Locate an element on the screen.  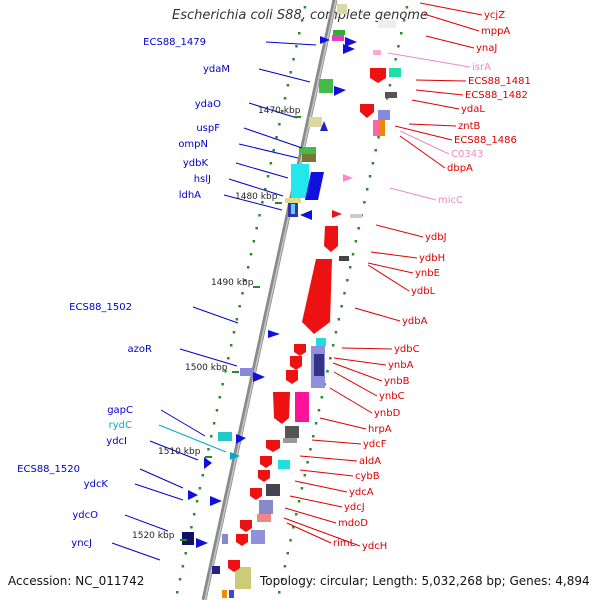
gene-label: rimL is located at coordinates (344, 543).